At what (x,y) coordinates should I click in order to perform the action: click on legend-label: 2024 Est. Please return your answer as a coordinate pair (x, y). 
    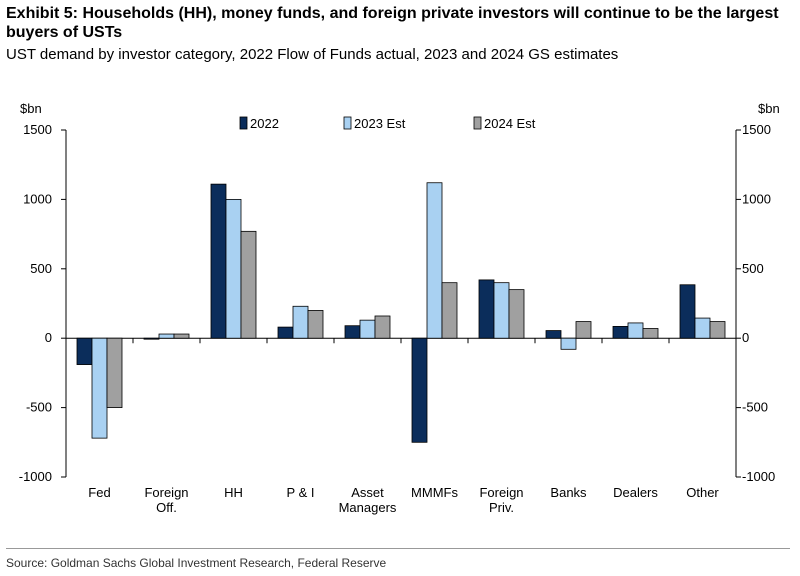
    Looking at the image, I should click on (510, 123).